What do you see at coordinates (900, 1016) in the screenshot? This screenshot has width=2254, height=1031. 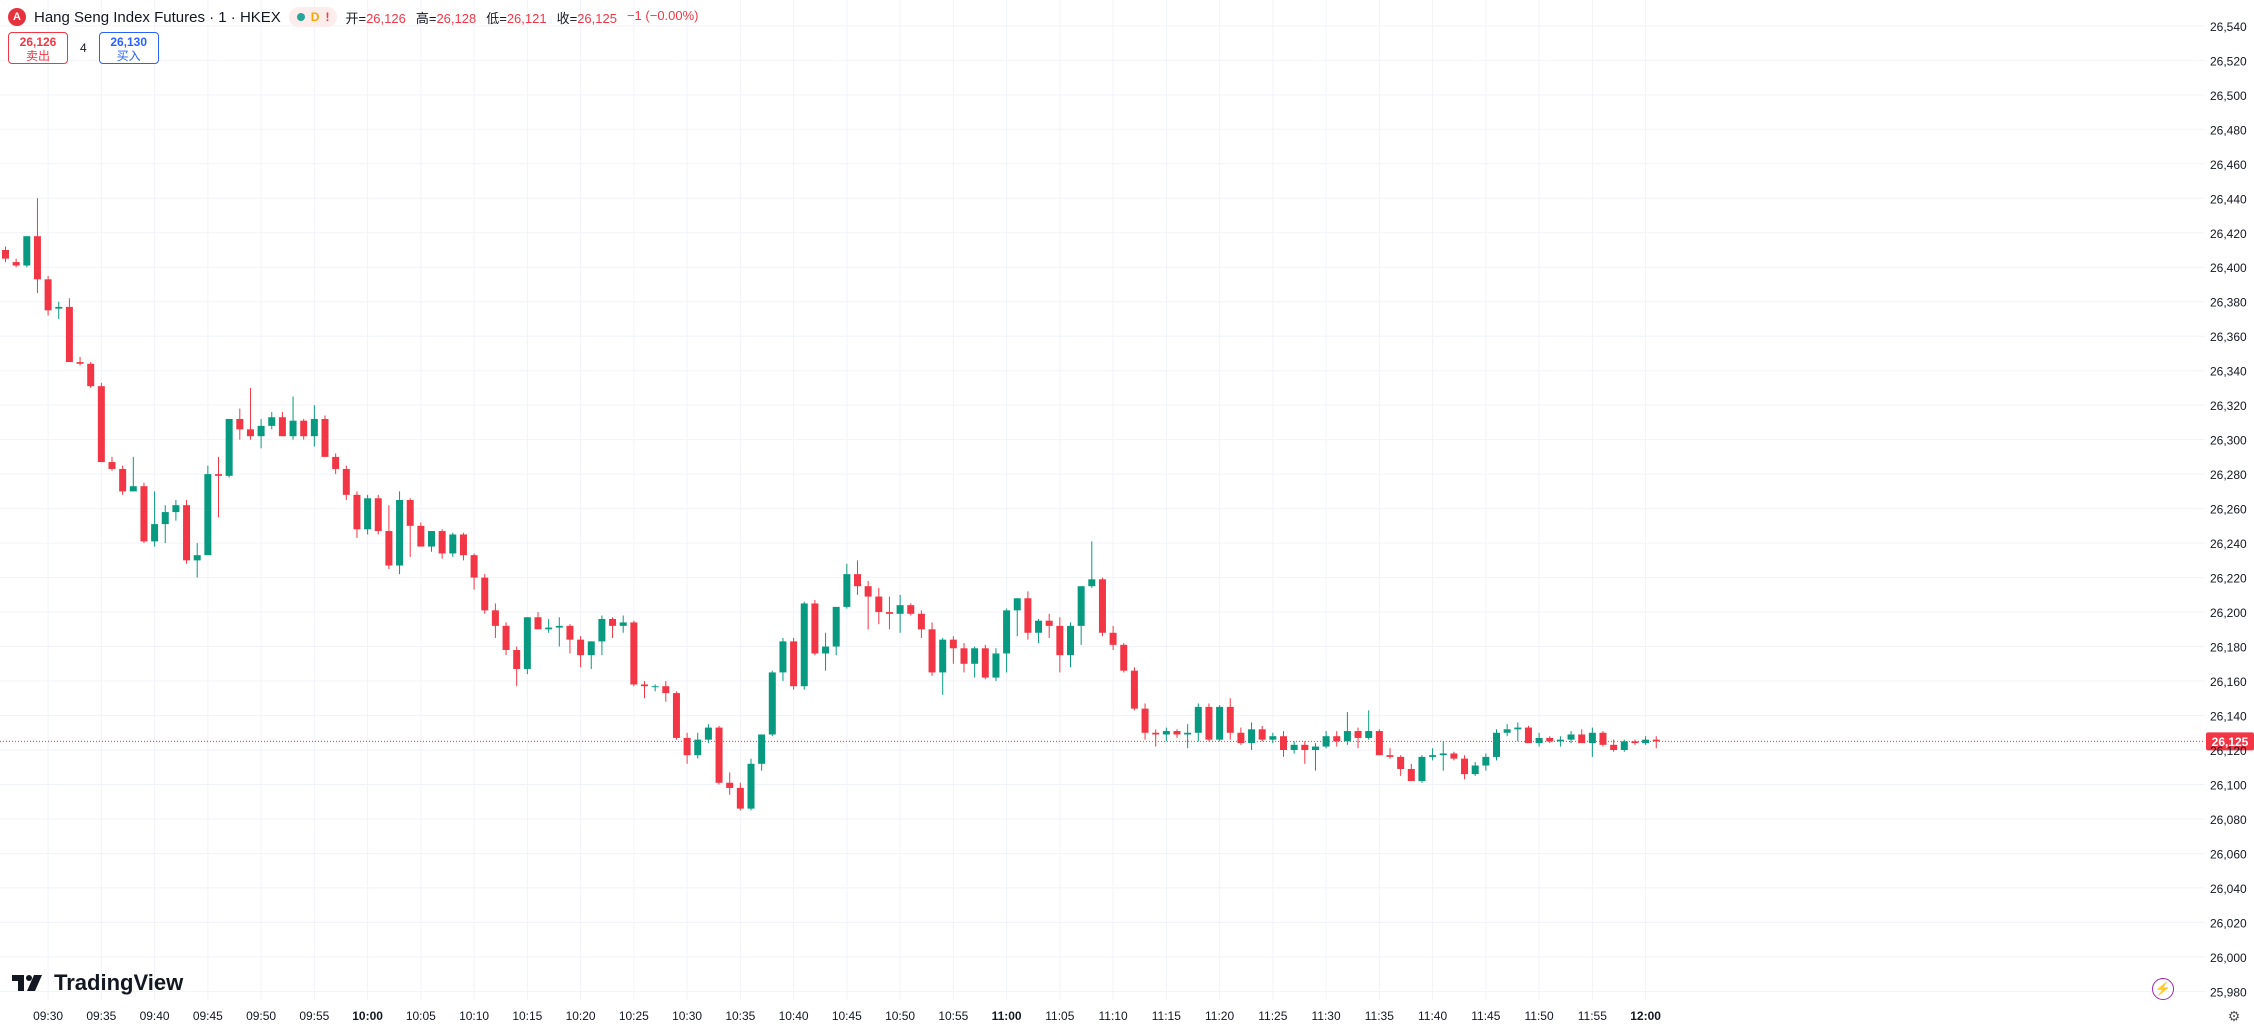 I see `x-tick-label: 10:50` at bounding box center [900, 1016].